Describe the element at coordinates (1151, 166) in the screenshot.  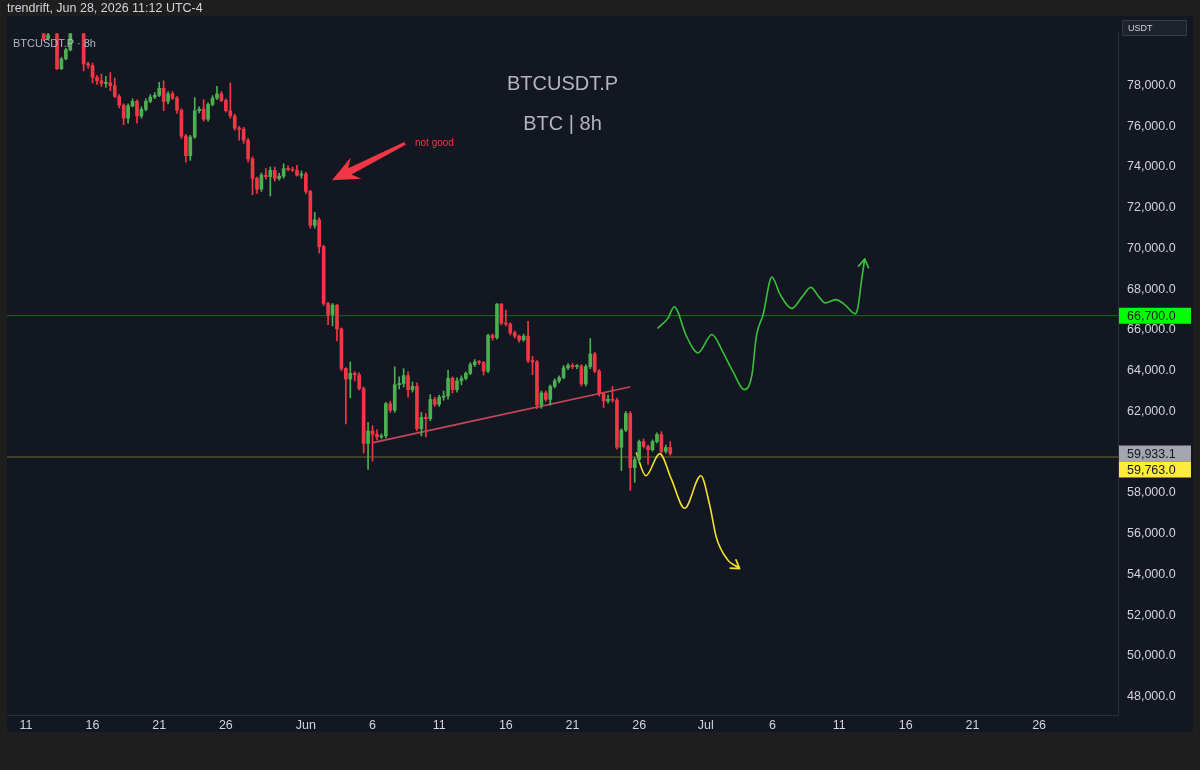
I see `y-tick-label: 74,000.0` at that location.